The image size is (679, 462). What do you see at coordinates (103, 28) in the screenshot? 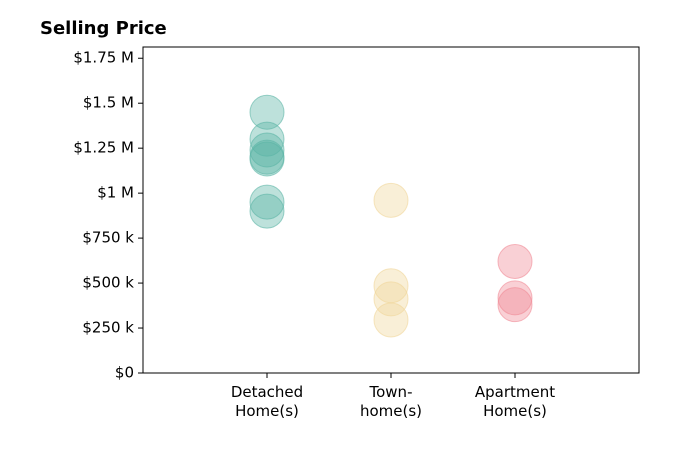
I see `chart-title: Selling Price` at bounding box center [103, 28].